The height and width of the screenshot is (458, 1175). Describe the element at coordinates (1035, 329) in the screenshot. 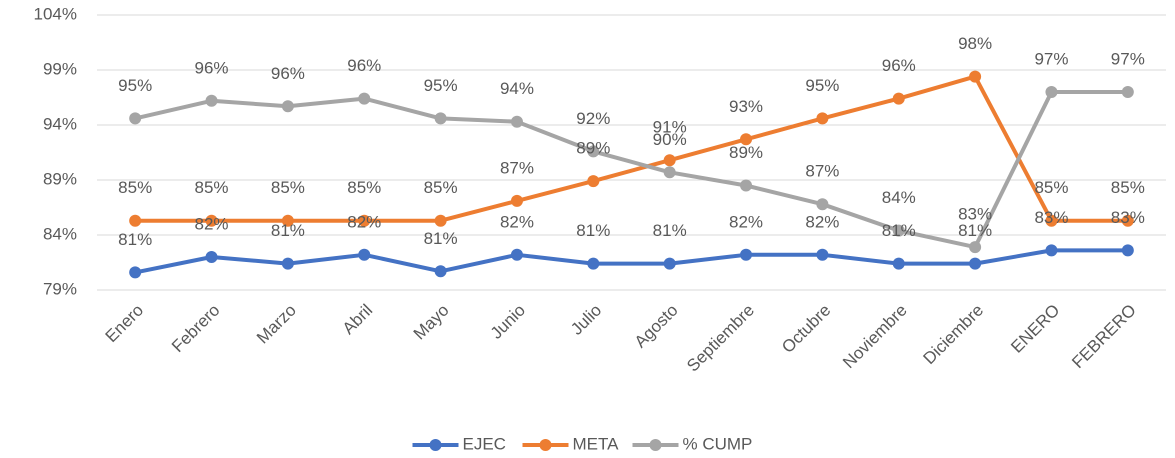

I see `x-tick-label: ENERO` at that location.